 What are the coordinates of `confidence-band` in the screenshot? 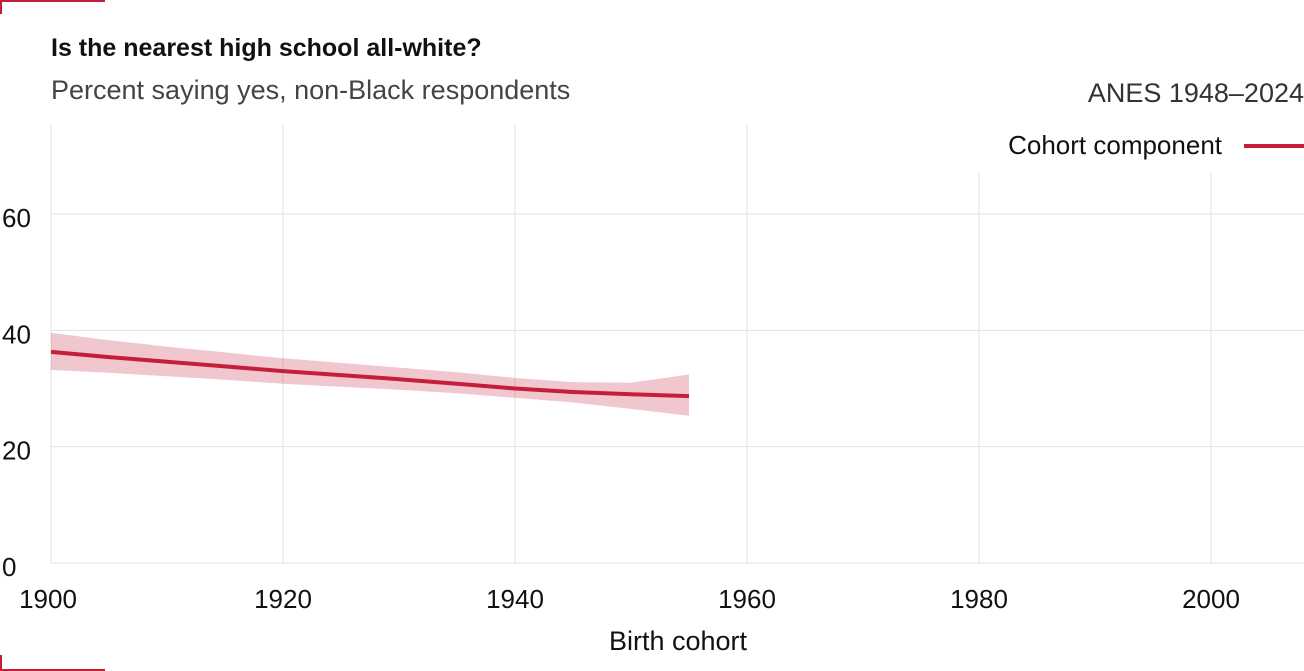 It's located at (370, 374).